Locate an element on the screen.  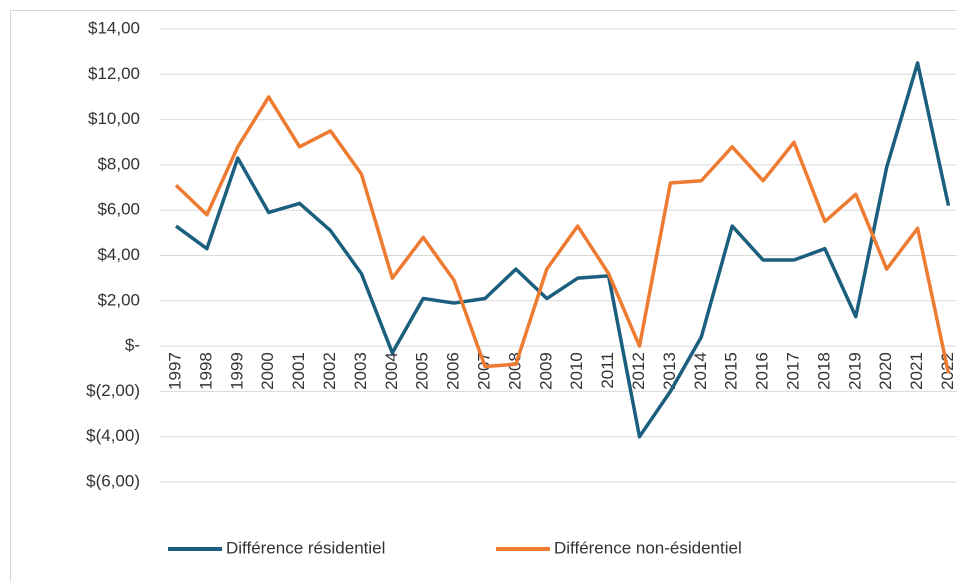
x-tick-label: 2006 is located at coordinates (453, 371).